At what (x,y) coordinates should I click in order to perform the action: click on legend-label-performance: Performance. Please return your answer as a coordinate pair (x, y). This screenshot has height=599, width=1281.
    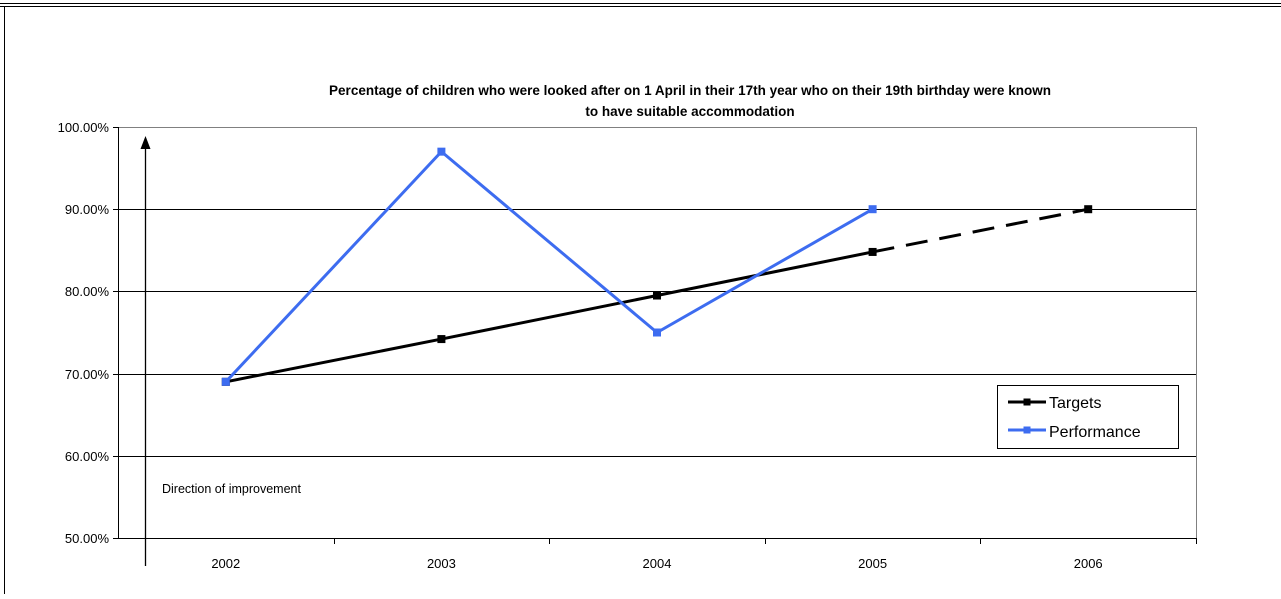
    Looking at the image, I should click on (1095, 432).